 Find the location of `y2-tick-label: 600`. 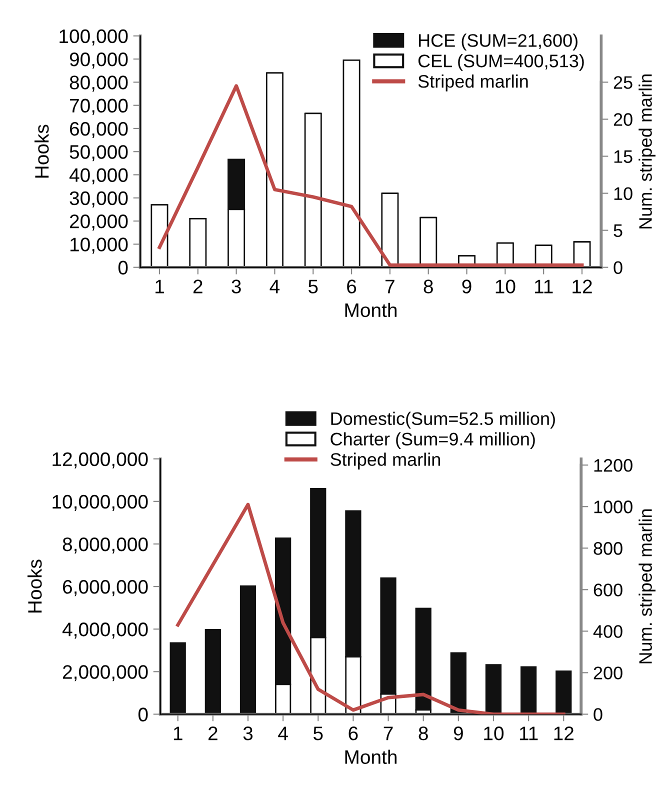

y2-tick-label: 600 is located at coordinates (608, 590).